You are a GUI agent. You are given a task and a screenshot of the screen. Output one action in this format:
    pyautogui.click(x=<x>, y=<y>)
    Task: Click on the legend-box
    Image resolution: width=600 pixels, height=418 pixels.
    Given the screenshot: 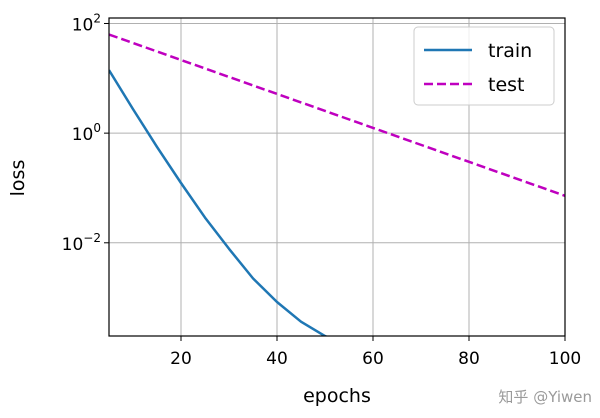 What is the action you would take?
    pyautogui.click(x=484, y=66)
    